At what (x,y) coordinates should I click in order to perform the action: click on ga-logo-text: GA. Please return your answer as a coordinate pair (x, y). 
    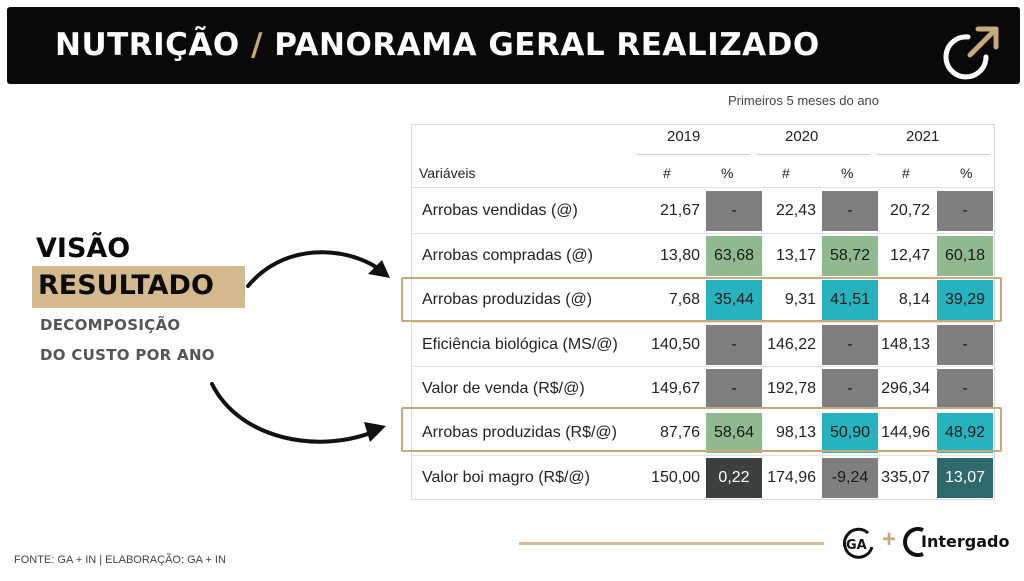
    Looking at the image, I should click on (856, 545).